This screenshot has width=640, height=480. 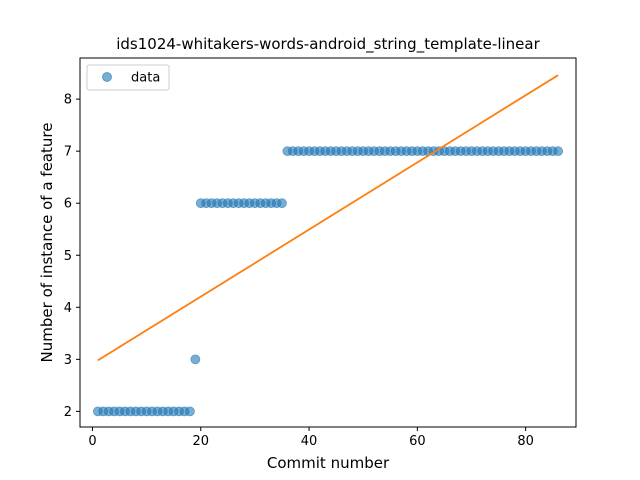 What do you see at coordinates (47, 243) in the screenshot?
I see `y-axis-label: Number of instance of a feature` at bounding box center [47, 243].